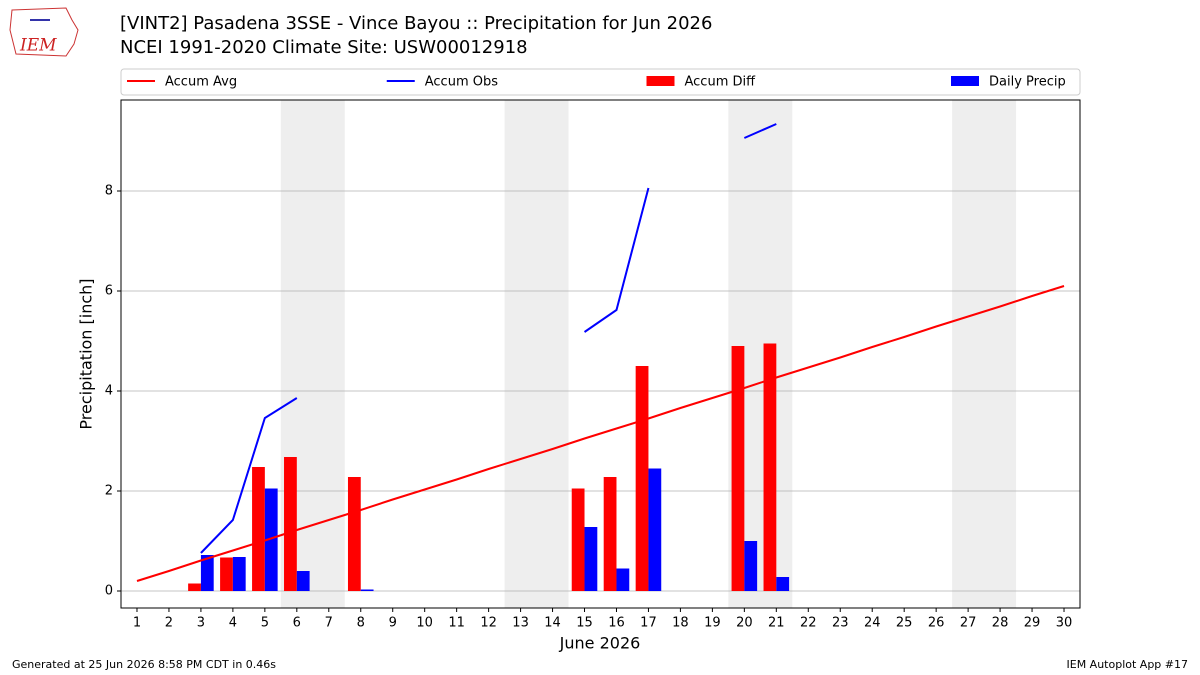 The width and height of the screenshot is (1200, 675). Describe the element at coordinates (393, 623) in the screenshot. I see `x-tick-label: 9` at that location.